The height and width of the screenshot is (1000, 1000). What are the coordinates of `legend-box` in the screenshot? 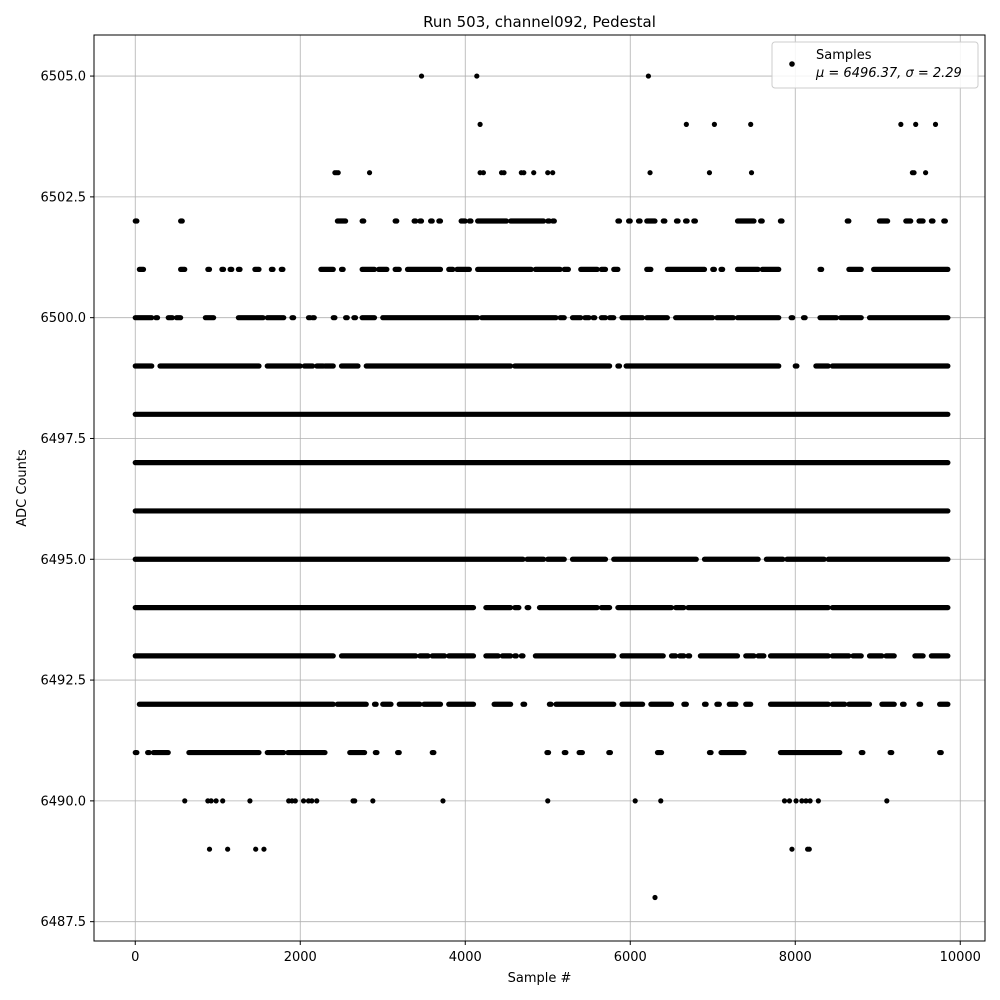 It's located at (875, 65).